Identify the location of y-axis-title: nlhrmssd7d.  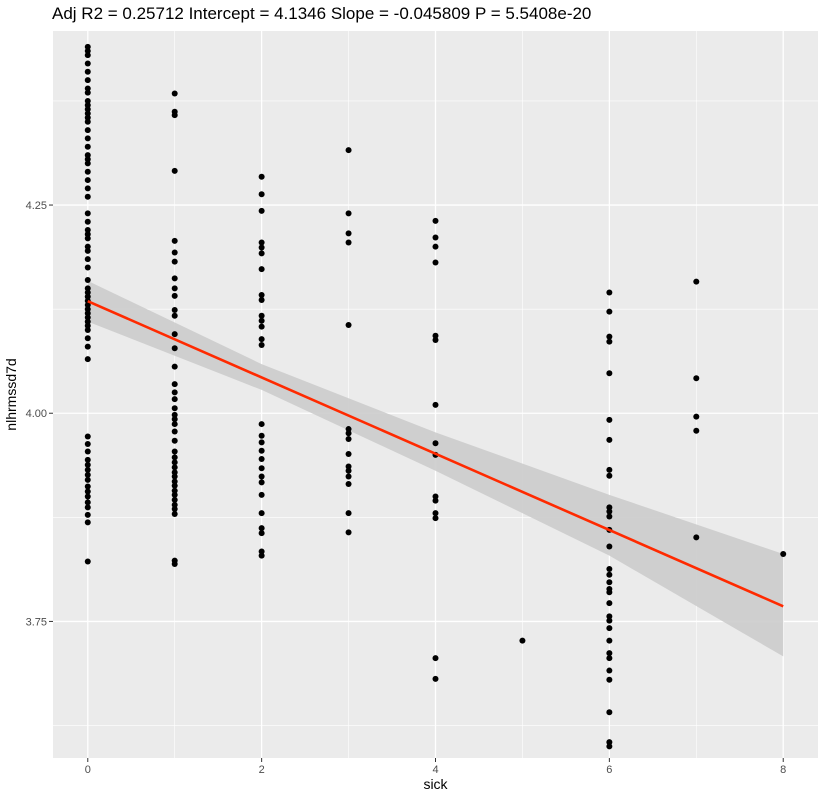
(11, 394).